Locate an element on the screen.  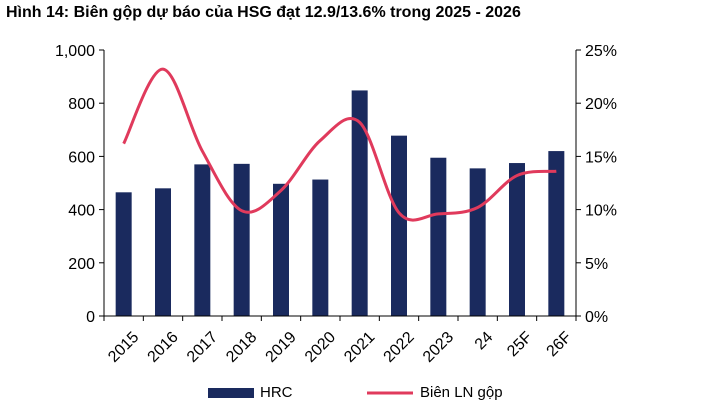
right-tick-label: 0% is located at coordinates (596, 317).